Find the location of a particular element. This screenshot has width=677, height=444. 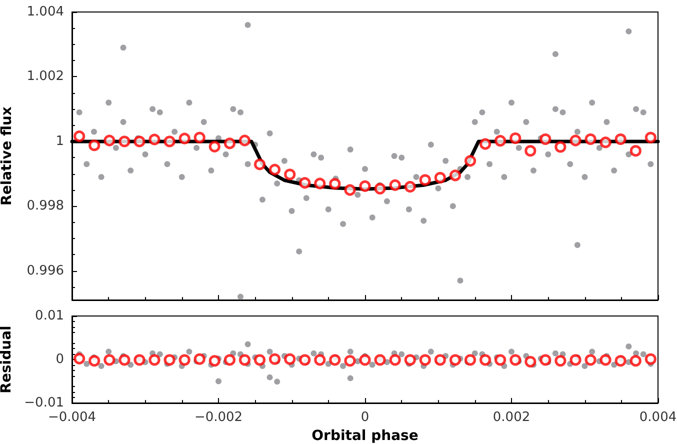

x-tick-label: 0.002 is located at coordinates (511, 417).